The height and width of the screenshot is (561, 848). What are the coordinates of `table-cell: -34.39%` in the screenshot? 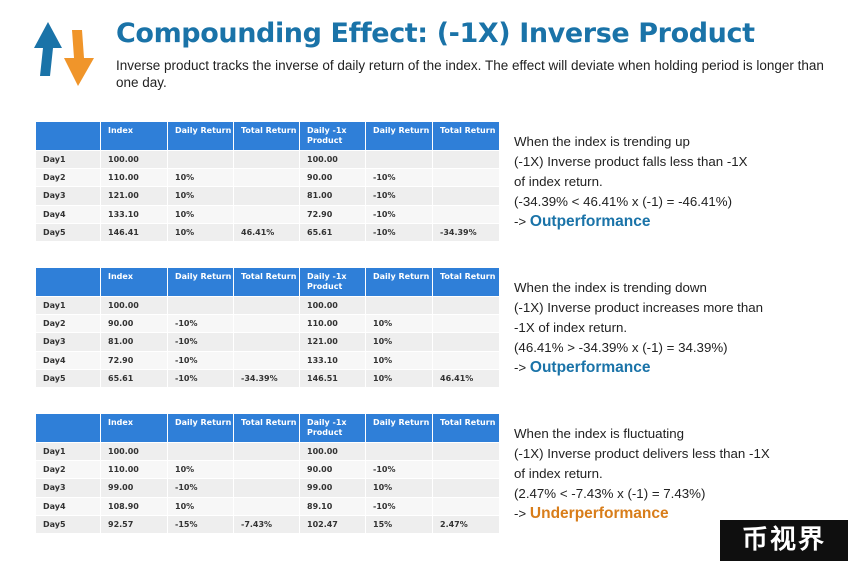 It's located at (466, 232).